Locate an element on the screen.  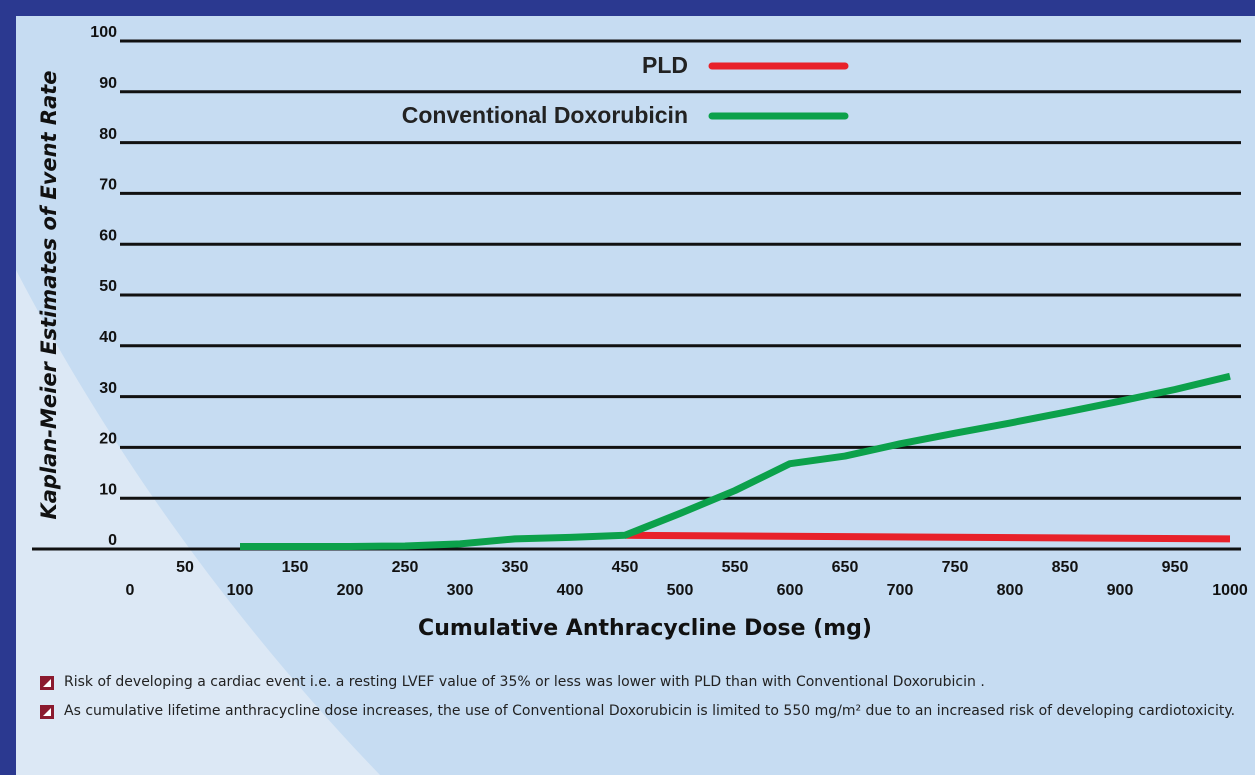
x-tick-label: 800 is located at coordinates (1010, 590).